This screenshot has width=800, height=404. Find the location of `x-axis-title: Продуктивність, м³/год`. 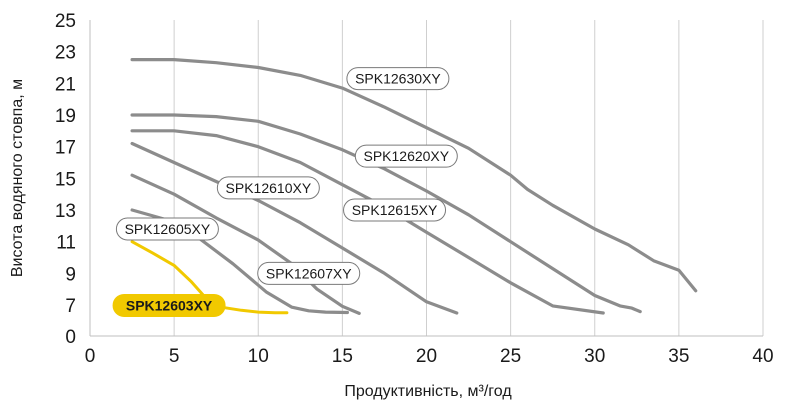

x-axis-title: Продуктивність, м³/год is located at coordinates (428, 391).